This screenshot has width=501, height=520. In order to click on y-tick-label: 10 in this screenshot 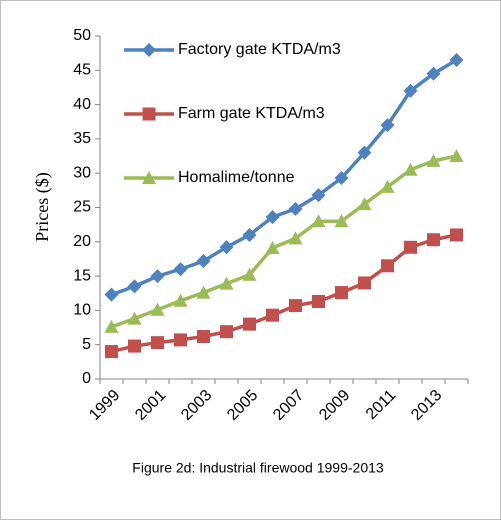, I will do `click(82, 310)`.